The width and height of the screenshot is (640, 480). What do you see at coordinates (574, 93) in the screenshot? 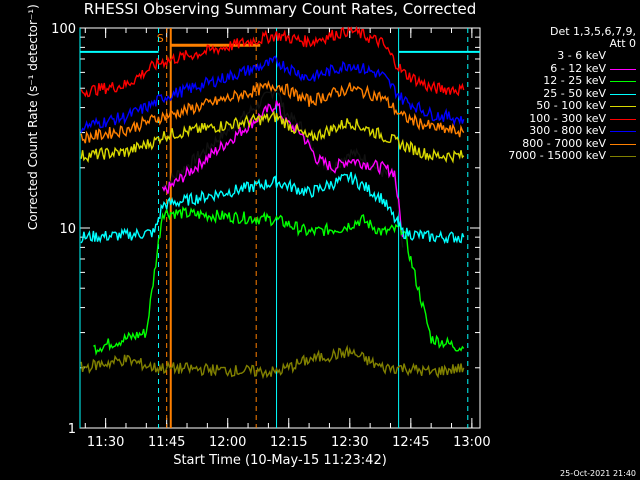
I see `legend-label: 25 - 50 keV` at bounding box center [574, 93].